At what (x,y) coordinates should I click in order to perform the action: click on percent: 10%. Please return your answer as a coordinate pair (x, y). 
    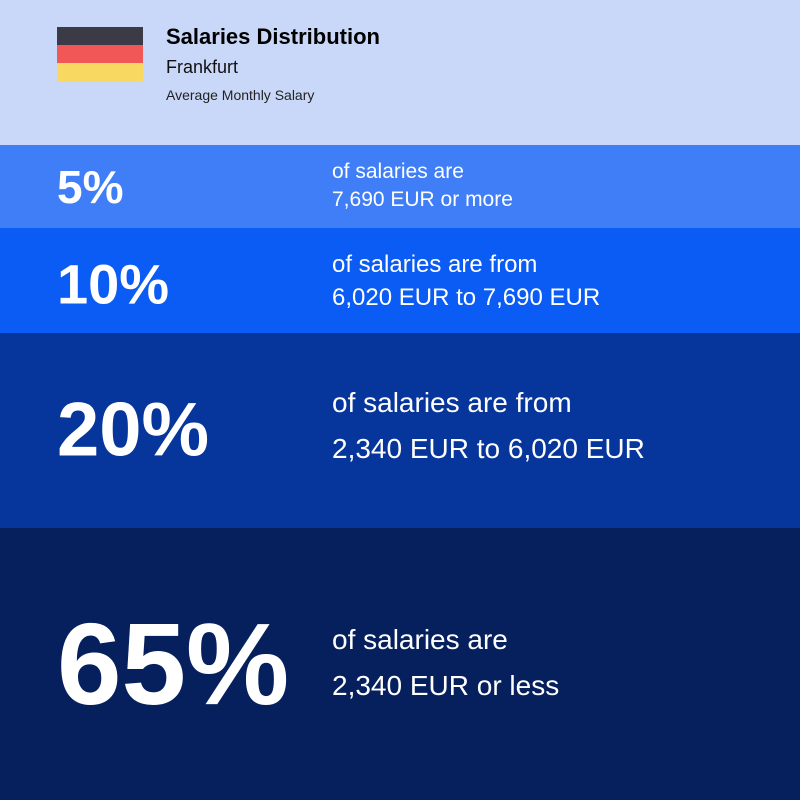
    Looking at the image, I should click on (113, 284).